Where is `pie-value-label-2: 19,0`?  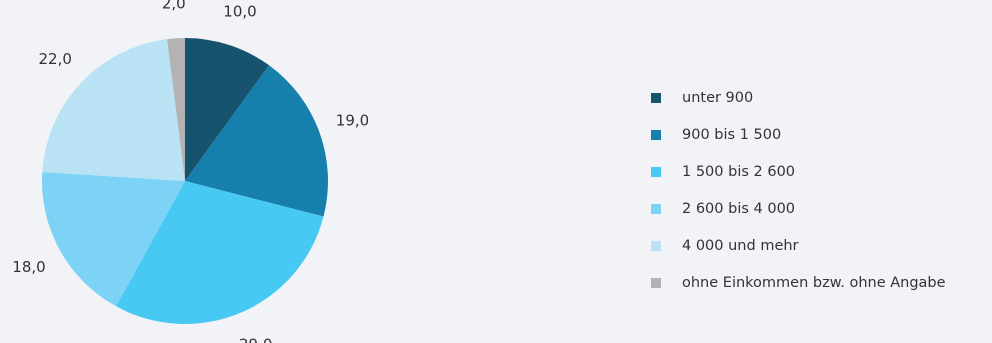
pie-value-label-2: 19,0 is located at coordinates (352, 121).